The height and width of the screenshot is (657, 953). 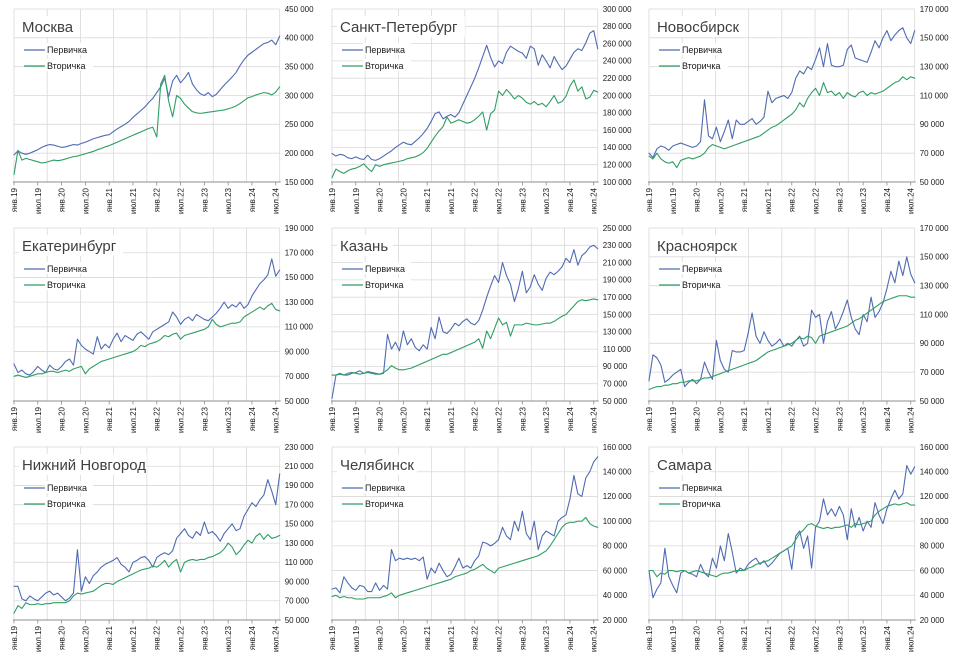 I want to click on y-axis-tick-label: 180 000, so click(x=616, y=113).